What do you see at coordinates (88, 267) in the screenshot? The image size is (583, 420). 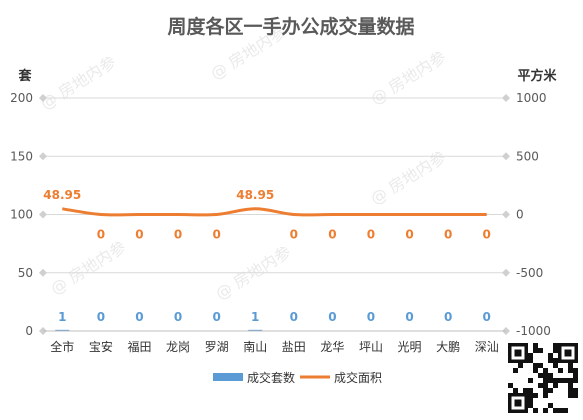 I see `watermark-text: @ 房地内参` at bounding box center [88, 267].